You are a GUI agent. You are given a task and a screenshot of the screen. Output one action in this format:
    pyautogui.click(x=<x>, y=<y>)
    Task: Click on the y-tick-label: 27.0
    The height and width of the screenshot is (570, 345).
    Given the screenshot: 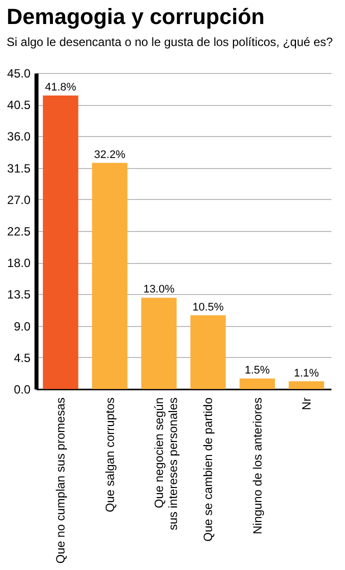 What is the action you would take?
    pyautogui.click(x=19, y=199)
    